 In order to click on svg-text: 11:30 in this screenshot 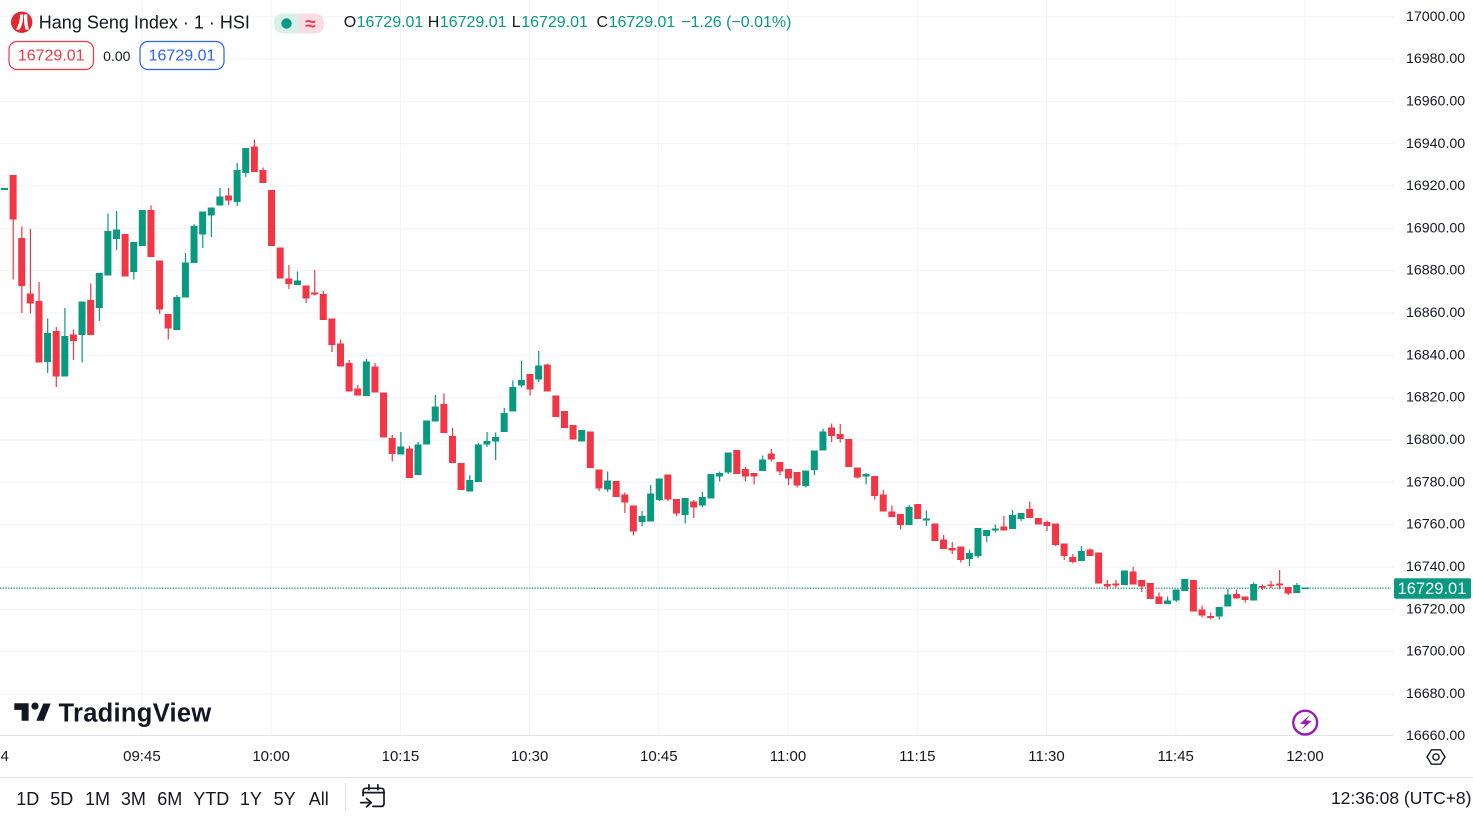, I will do `click(1046, 756)`.